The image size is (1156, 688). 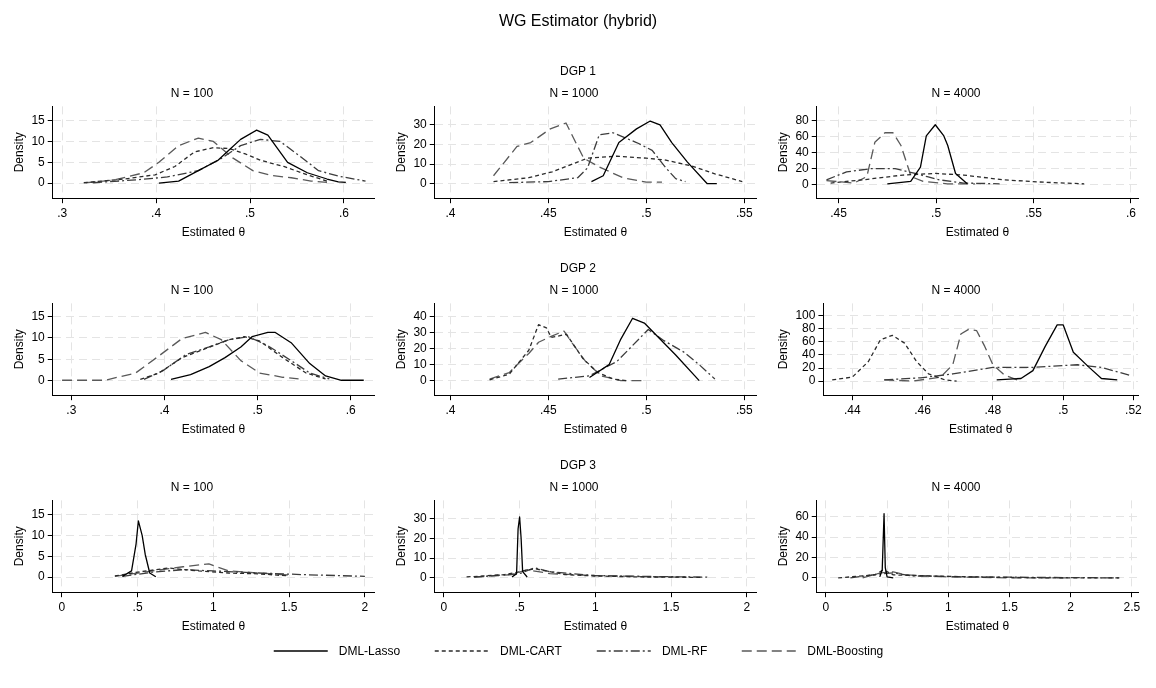 I want to click on x-tick-label: .3, so click(x=62, y=212).